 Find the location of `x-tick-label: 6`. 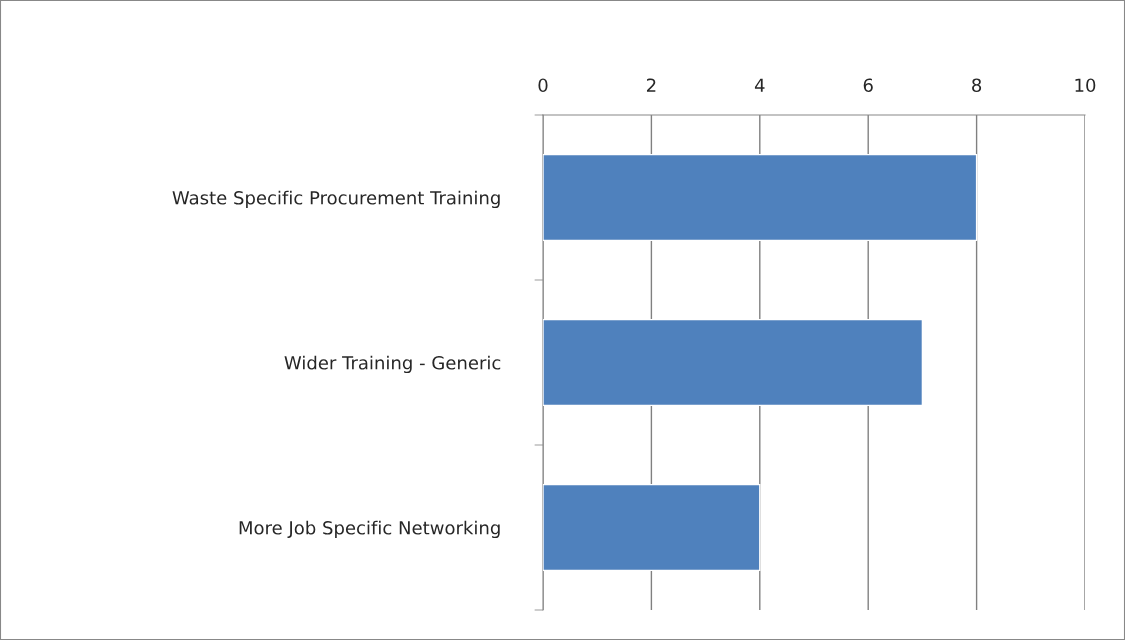

x-tick-label: 6 is located at coordinates (868, 85).